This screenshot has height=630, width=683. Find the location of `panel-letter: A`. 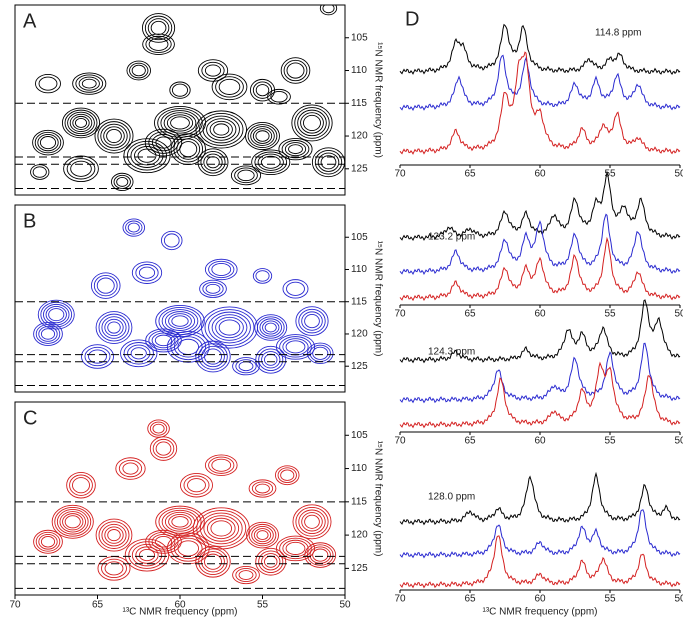

panel-letter: A is located at coordinates (30, 21).